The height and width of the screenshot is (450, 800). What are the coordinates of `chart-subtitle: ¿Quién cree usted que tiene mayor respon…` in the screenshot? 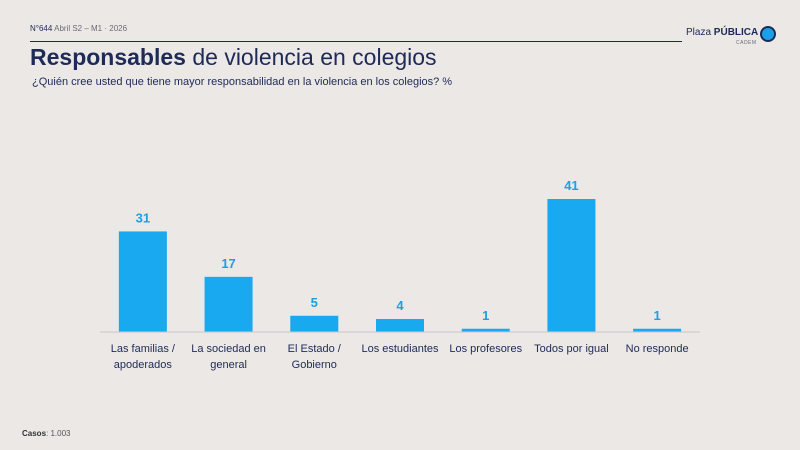 It's located at (242, 82).